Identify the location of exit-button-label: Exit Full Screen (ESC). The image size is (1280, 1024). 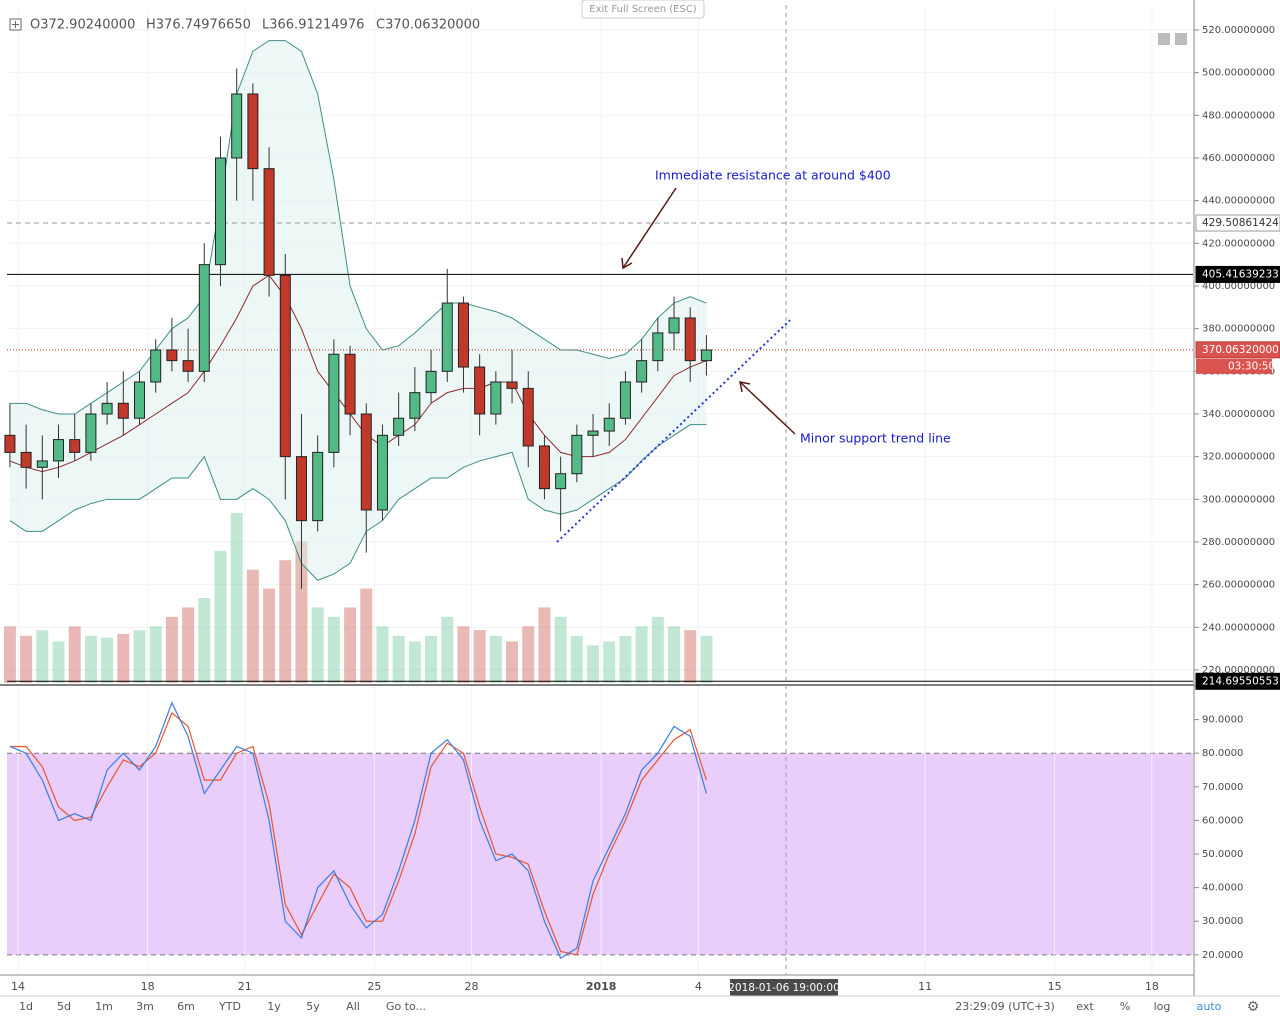
(643, 9).